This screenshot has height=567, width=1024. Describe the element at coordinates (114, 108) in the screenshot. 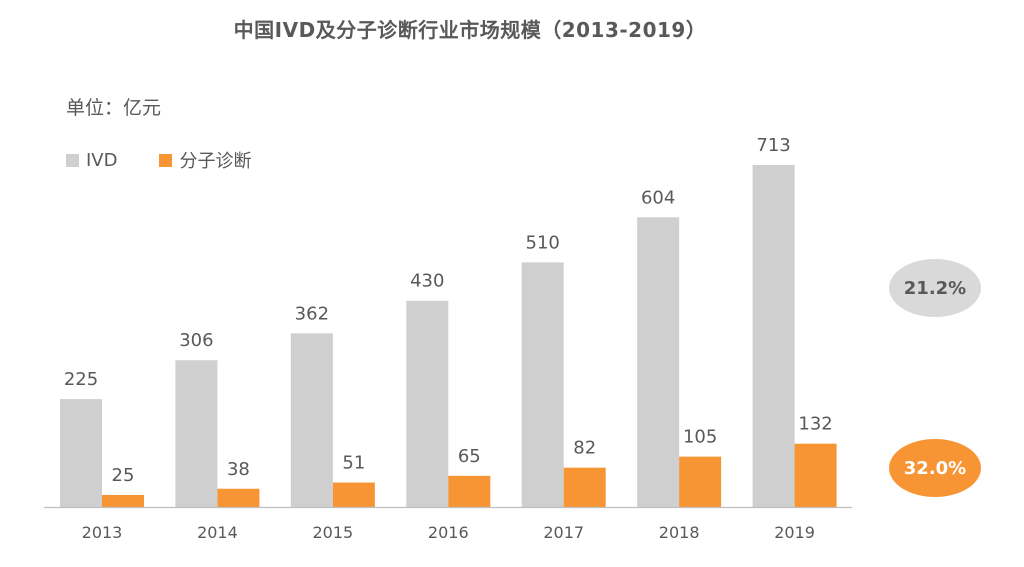

I see `unit-label: 单位：亿元` at that location.